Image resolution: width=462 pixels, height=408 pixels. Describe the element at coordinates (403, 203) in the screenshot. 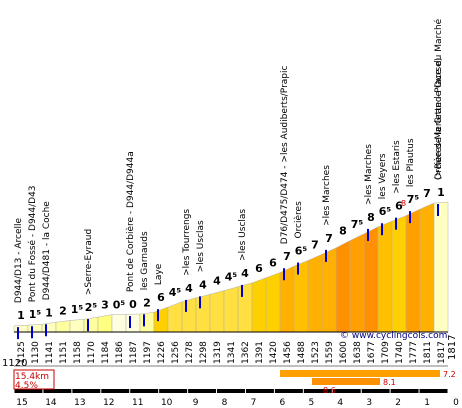

I see `peak-gradient-label: 8` at that location.